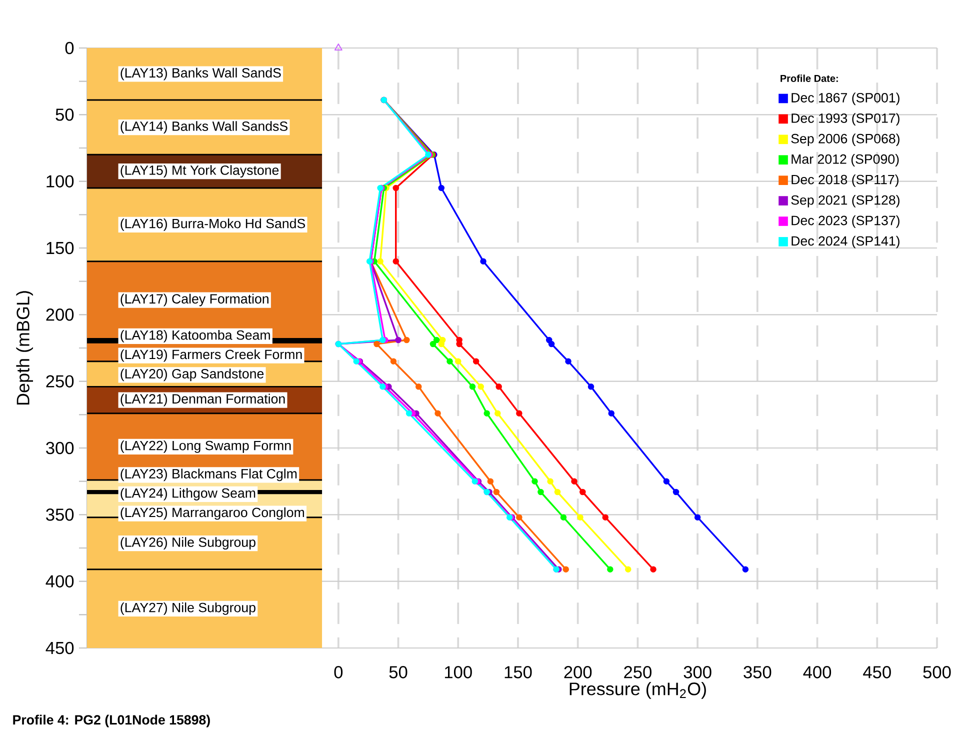 The image size is (956, 739). What do you see at coordinates (845, 180) in the screenshot?
I see `legend-label: Dec 2018 (SP117)` at bounding box center [845, 180].